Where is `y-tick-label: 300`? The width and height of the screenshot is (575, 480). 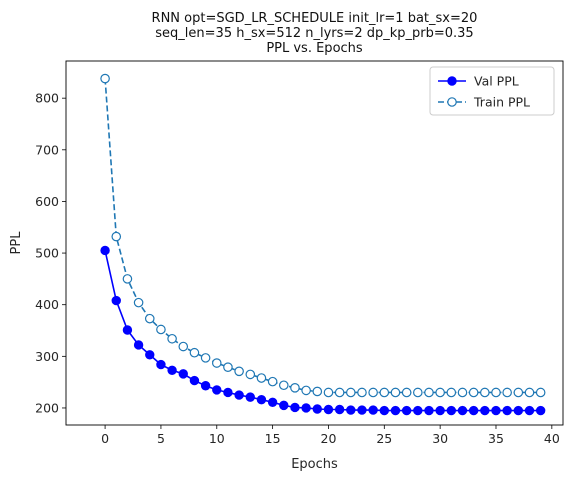 y-tick-label: 300 is located at coordinates (47, 356).